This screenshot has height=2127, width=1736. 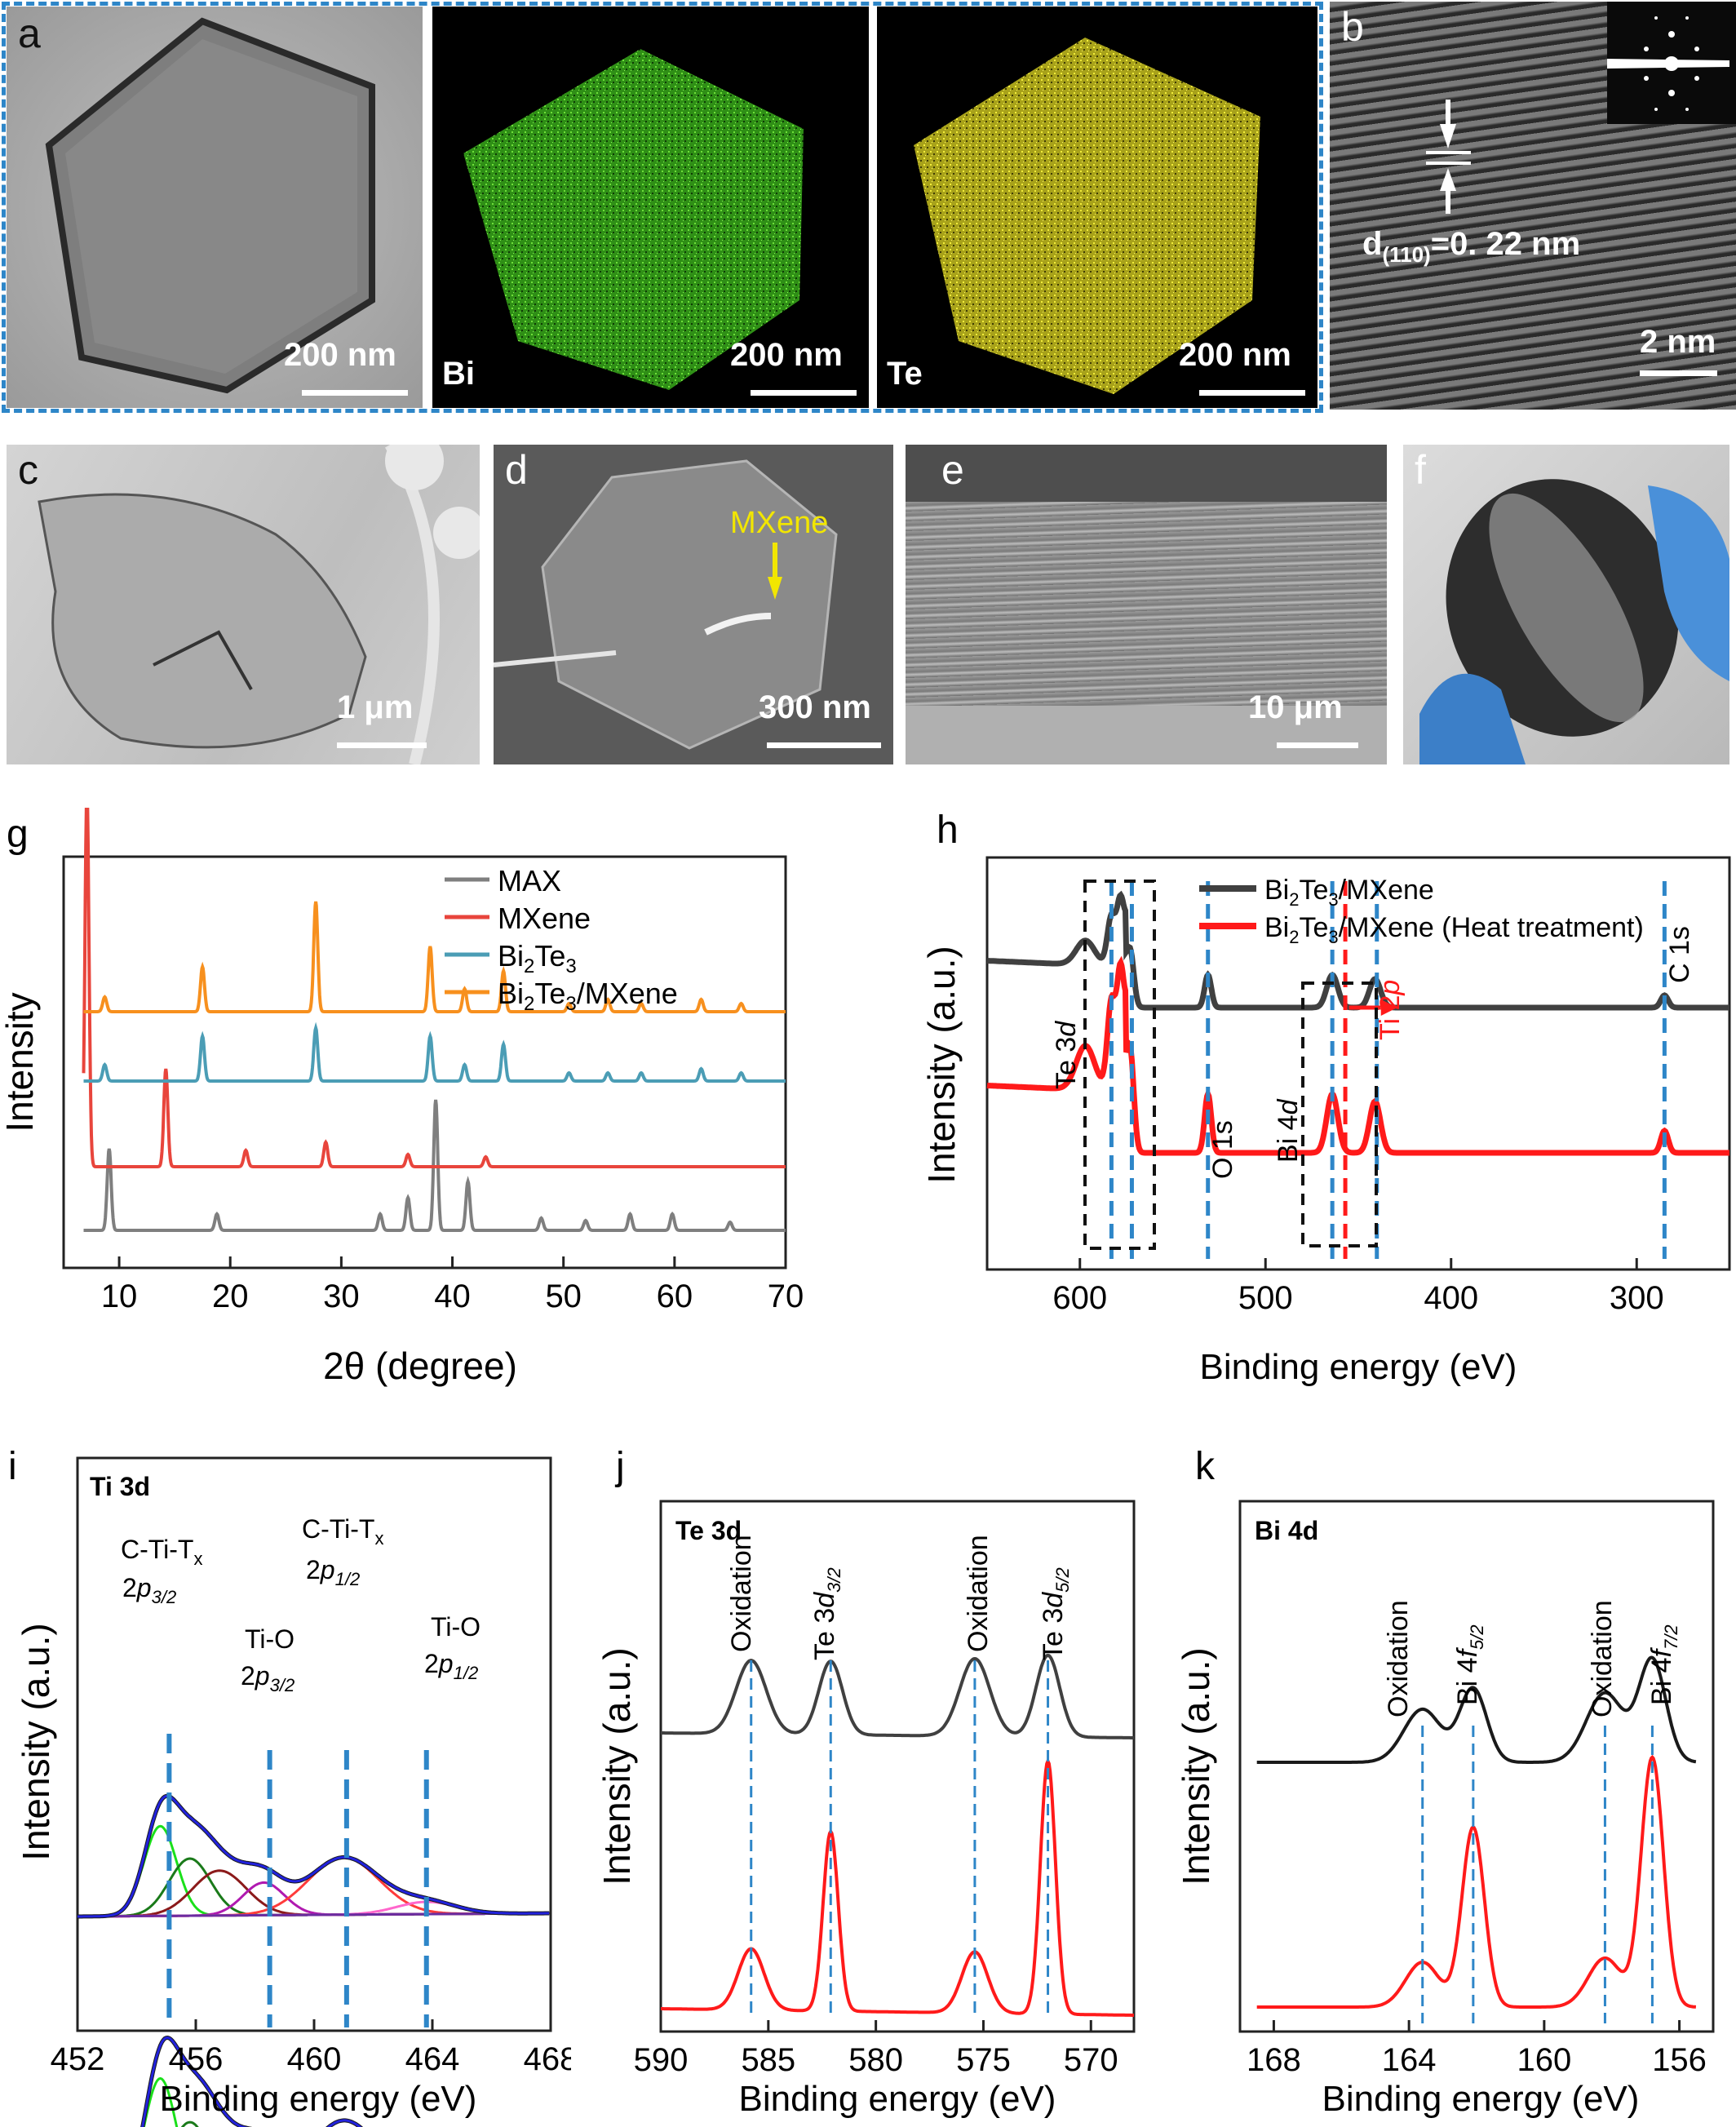 I want to click on te-map-hexagon, so click(x=1087, y=216).